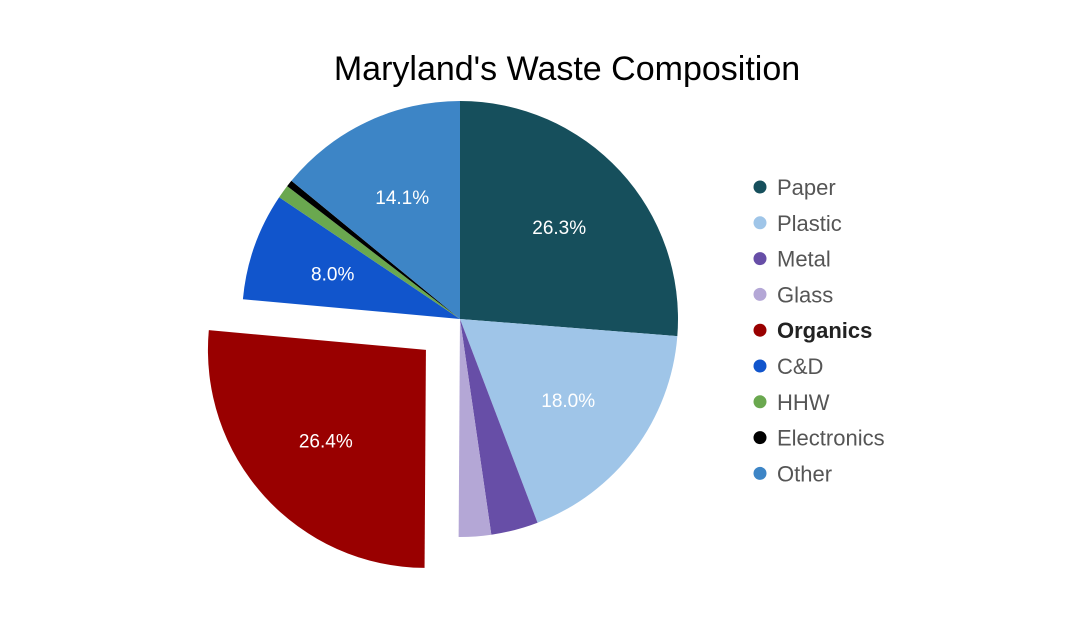 The image size is (1065, 627). Describe the element at coordinates (760, 330) in the screenshot. I see `legend-marker-organics` at that location.